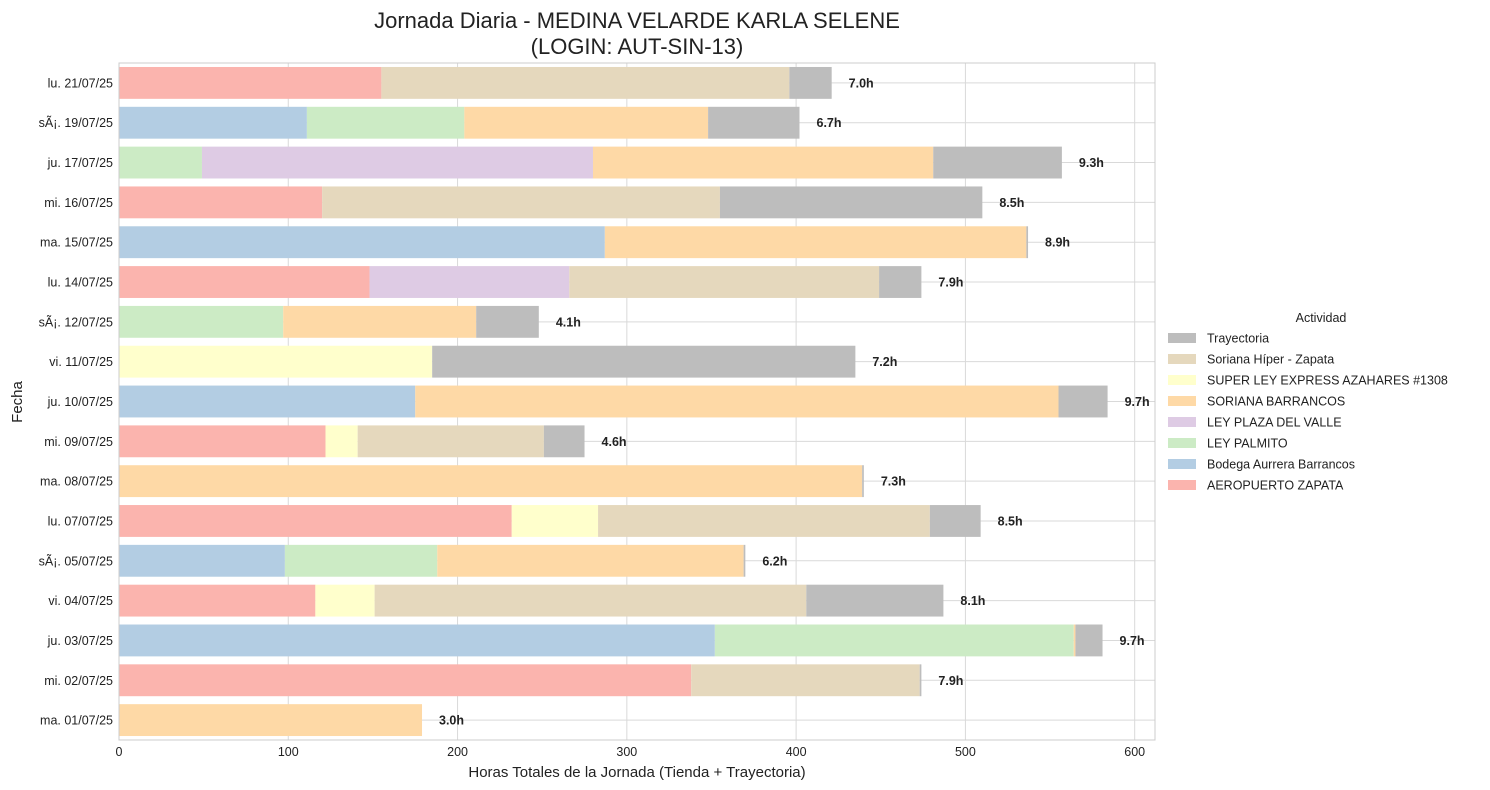 Image resolution: width=1490 pixels, height=790 pixels. What do you see at coordinates (796, 752) in the screenshot?
I see `x-tick-label: 400` at bounding box center [796, 752].